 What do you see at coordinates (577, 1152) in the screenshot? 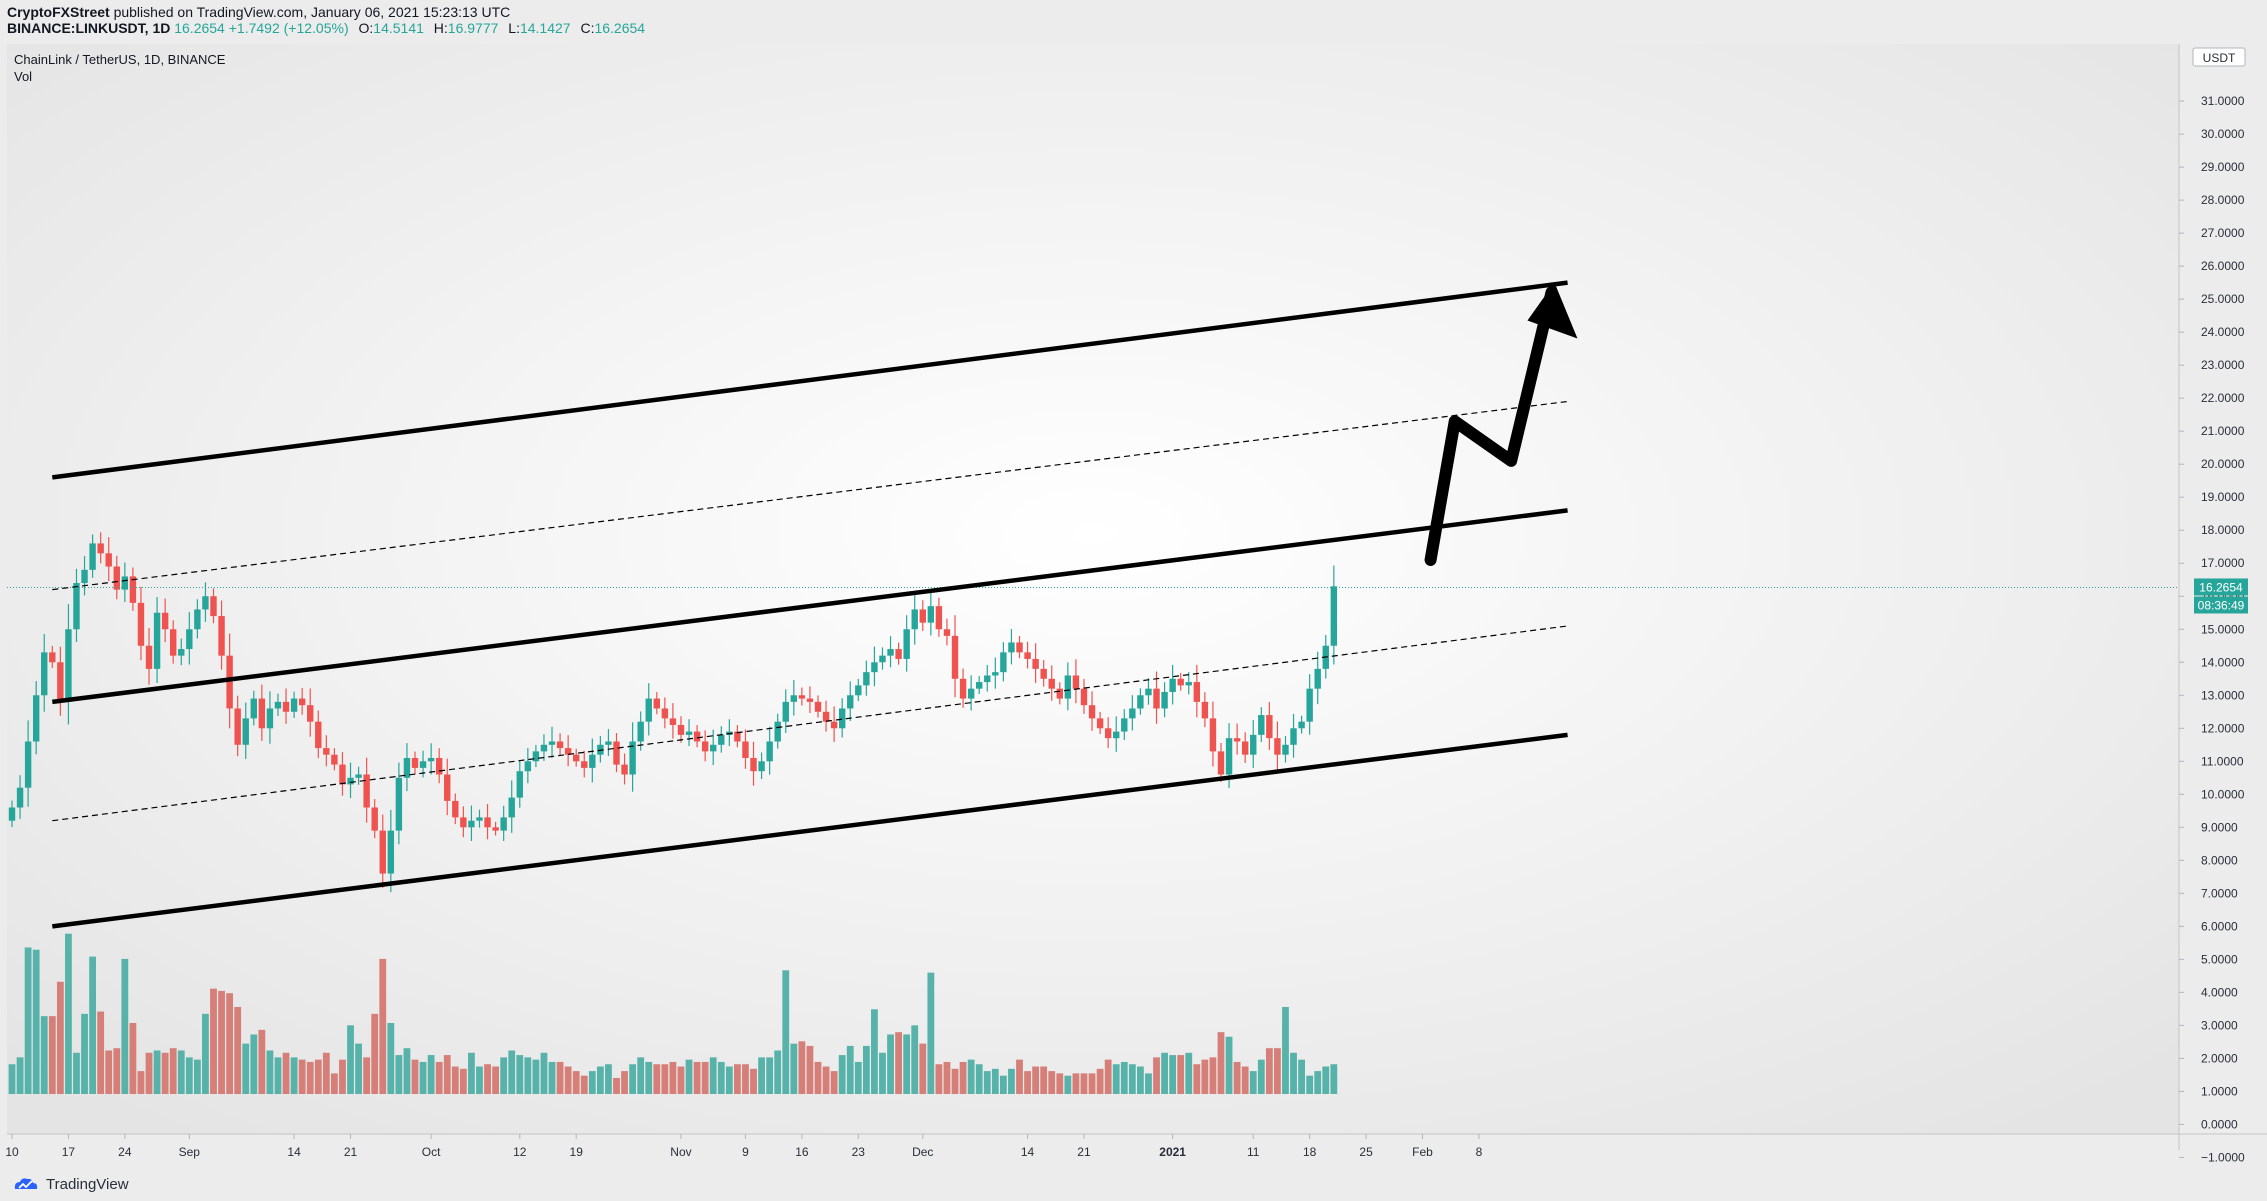
I see `time-tick-label: 19` at bounding box center [577, 1152].